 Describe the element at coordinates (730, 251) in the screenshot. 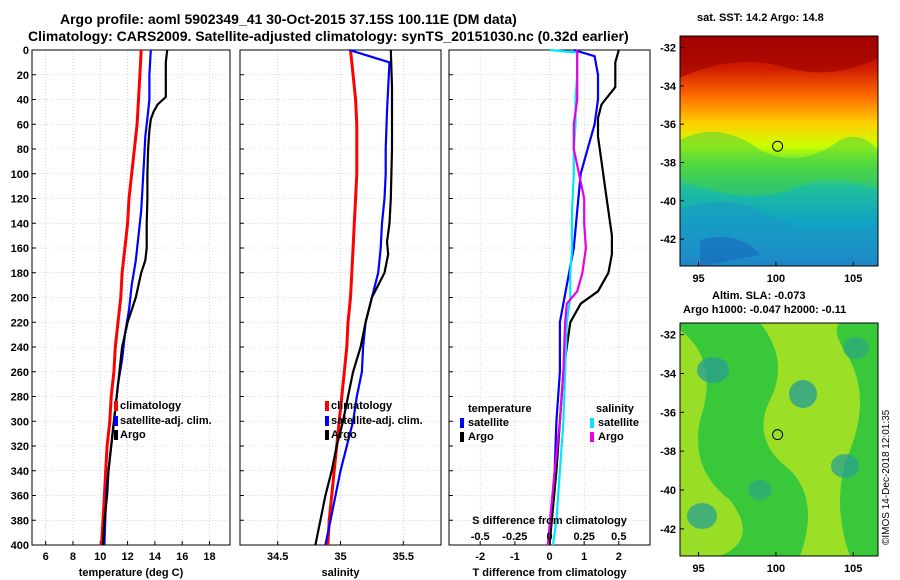

I see `sst-cold-patch` at that location.